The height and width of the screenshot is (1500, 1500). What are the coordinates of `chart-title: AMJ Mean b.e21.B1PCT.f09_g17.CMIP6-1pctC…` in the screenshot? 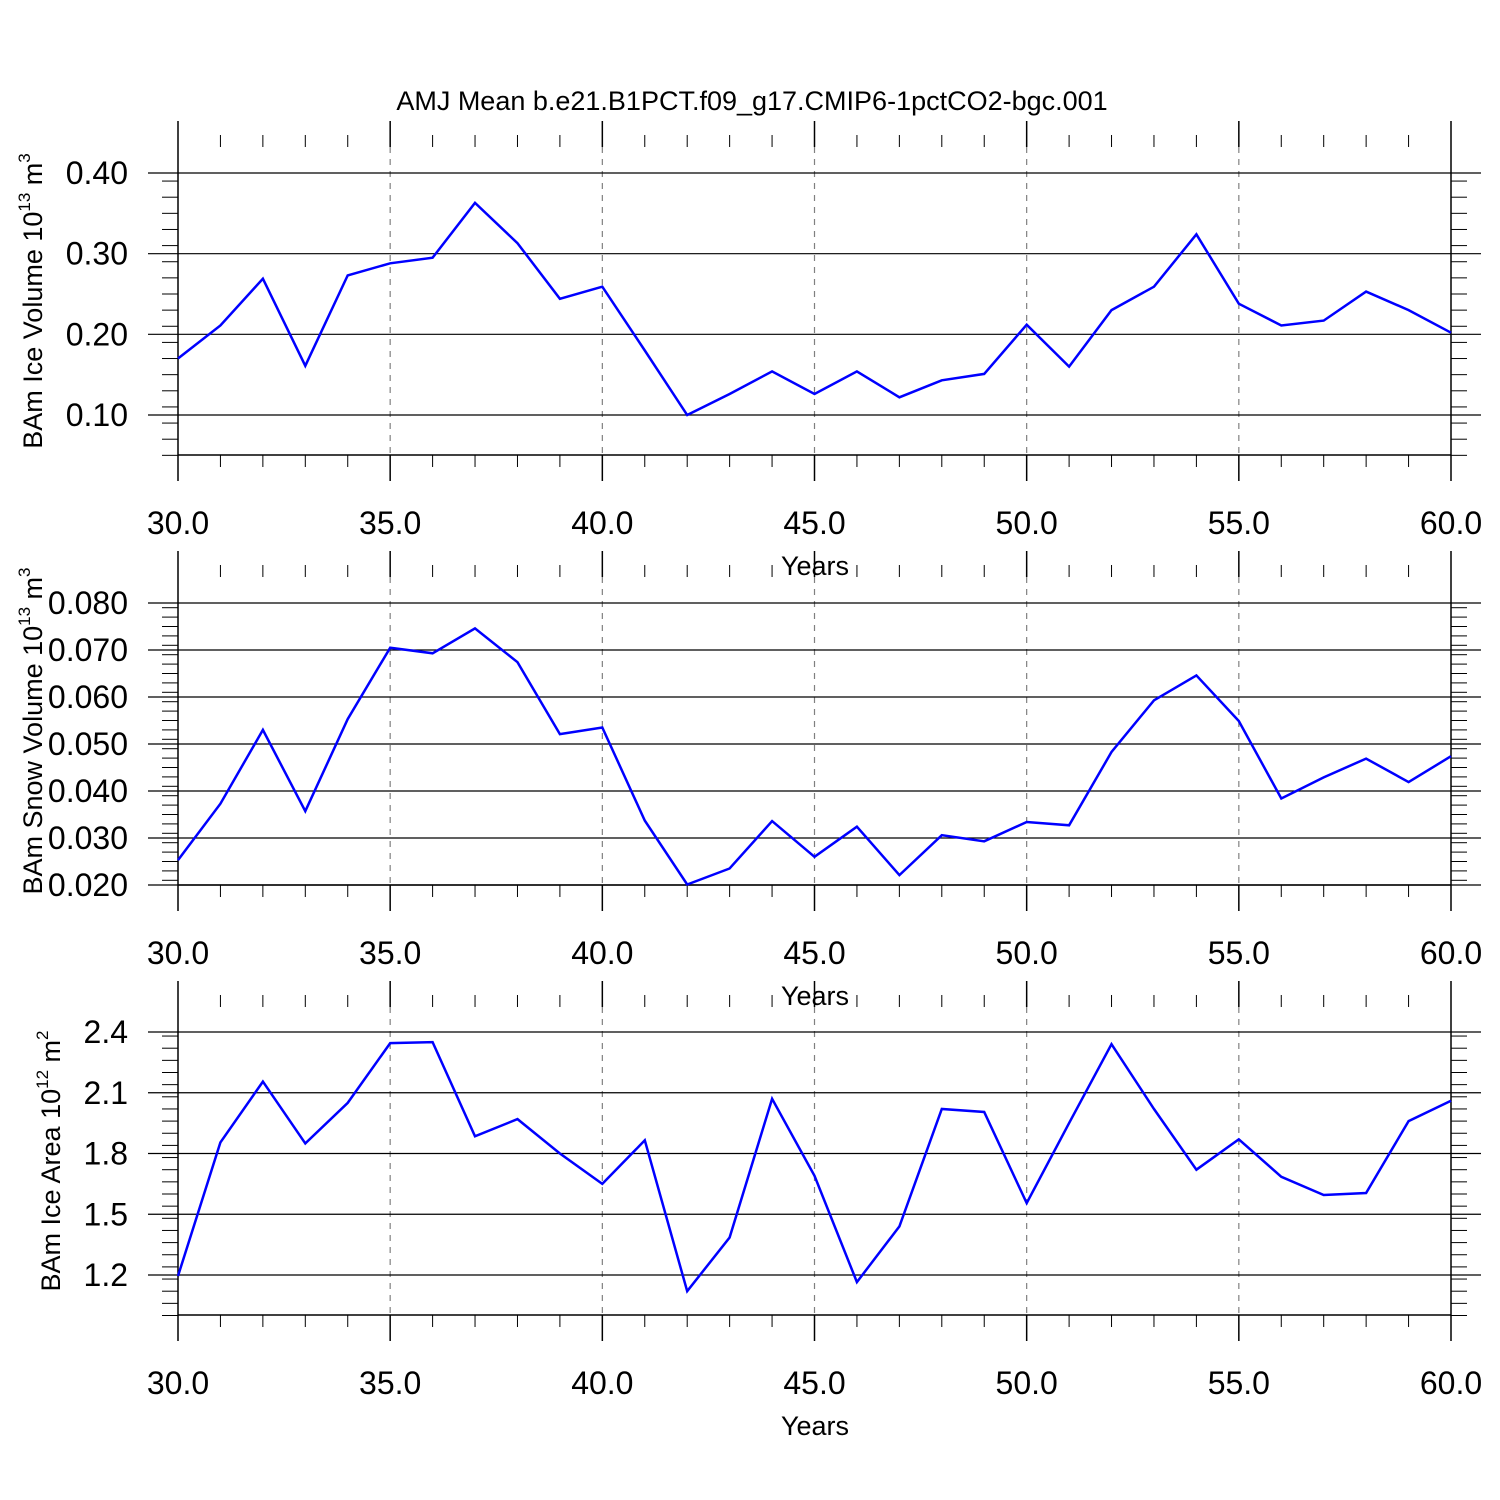 It's located at (751, 101).